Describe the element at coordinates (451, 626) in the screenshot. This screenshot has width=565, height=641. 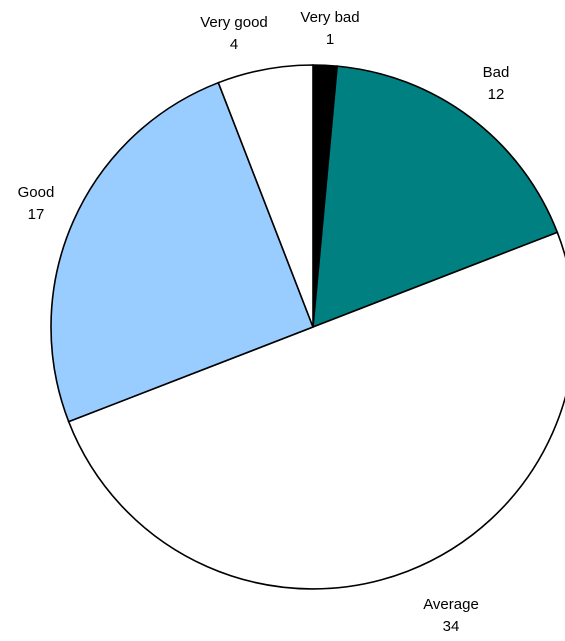
I see `slice-value-average: 34` at that location.